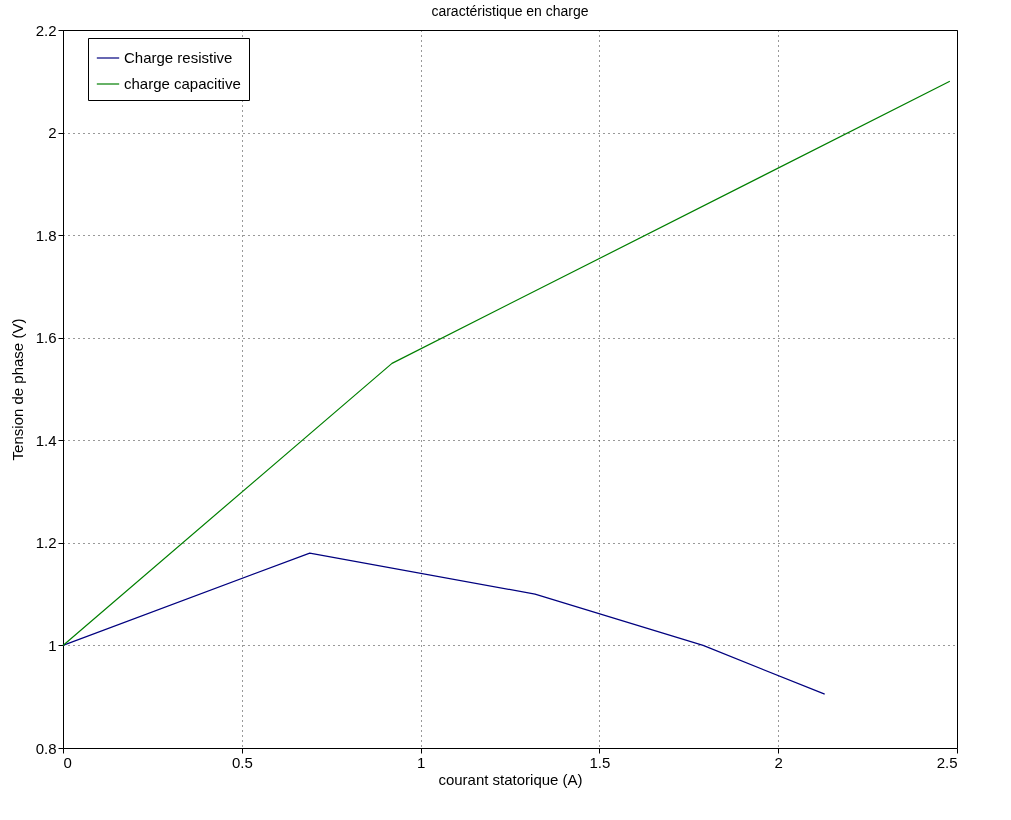 The height and width of the screenshot is (820, 1011). I want to click on y-axis-title: Tension de phase (V), so click(17, 389).